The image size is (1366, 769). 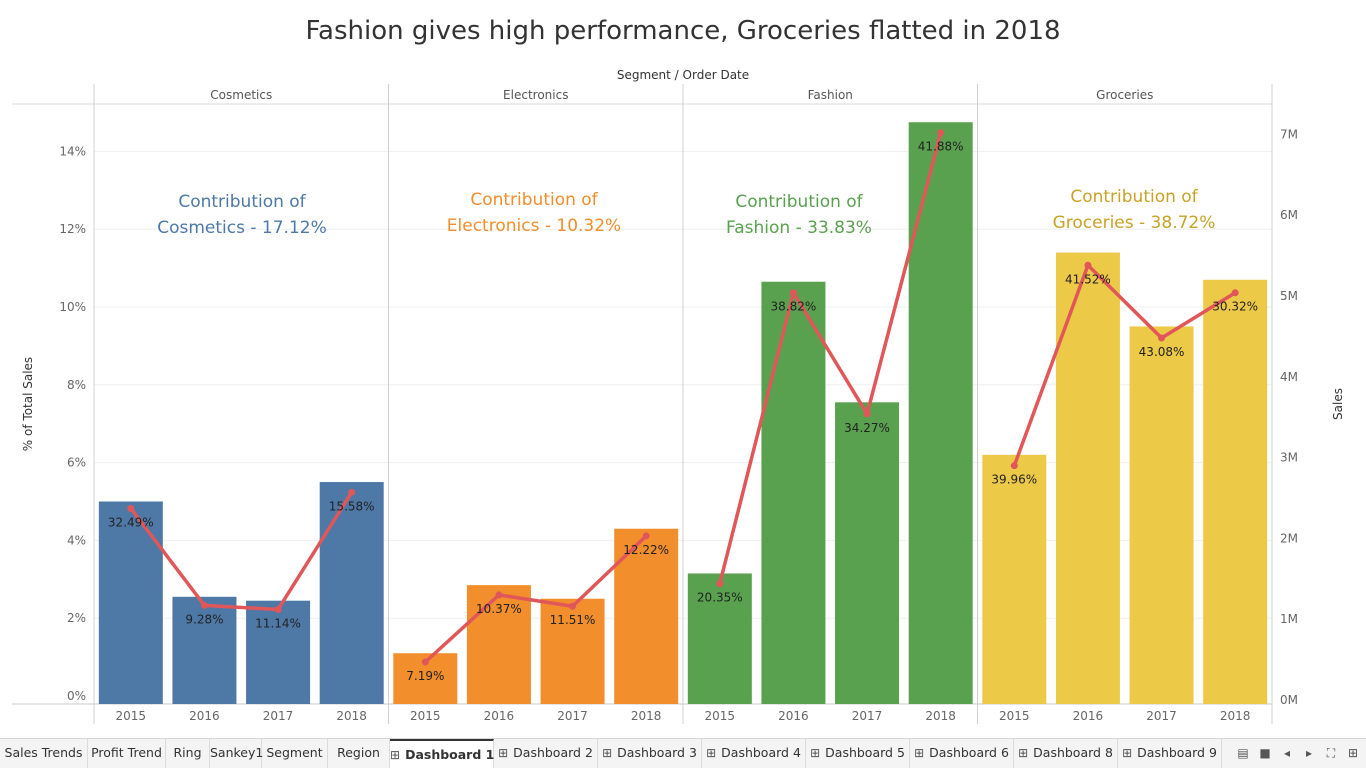 I want to click on next-sheet-icon: ▸, so click(x=1309, y=753).